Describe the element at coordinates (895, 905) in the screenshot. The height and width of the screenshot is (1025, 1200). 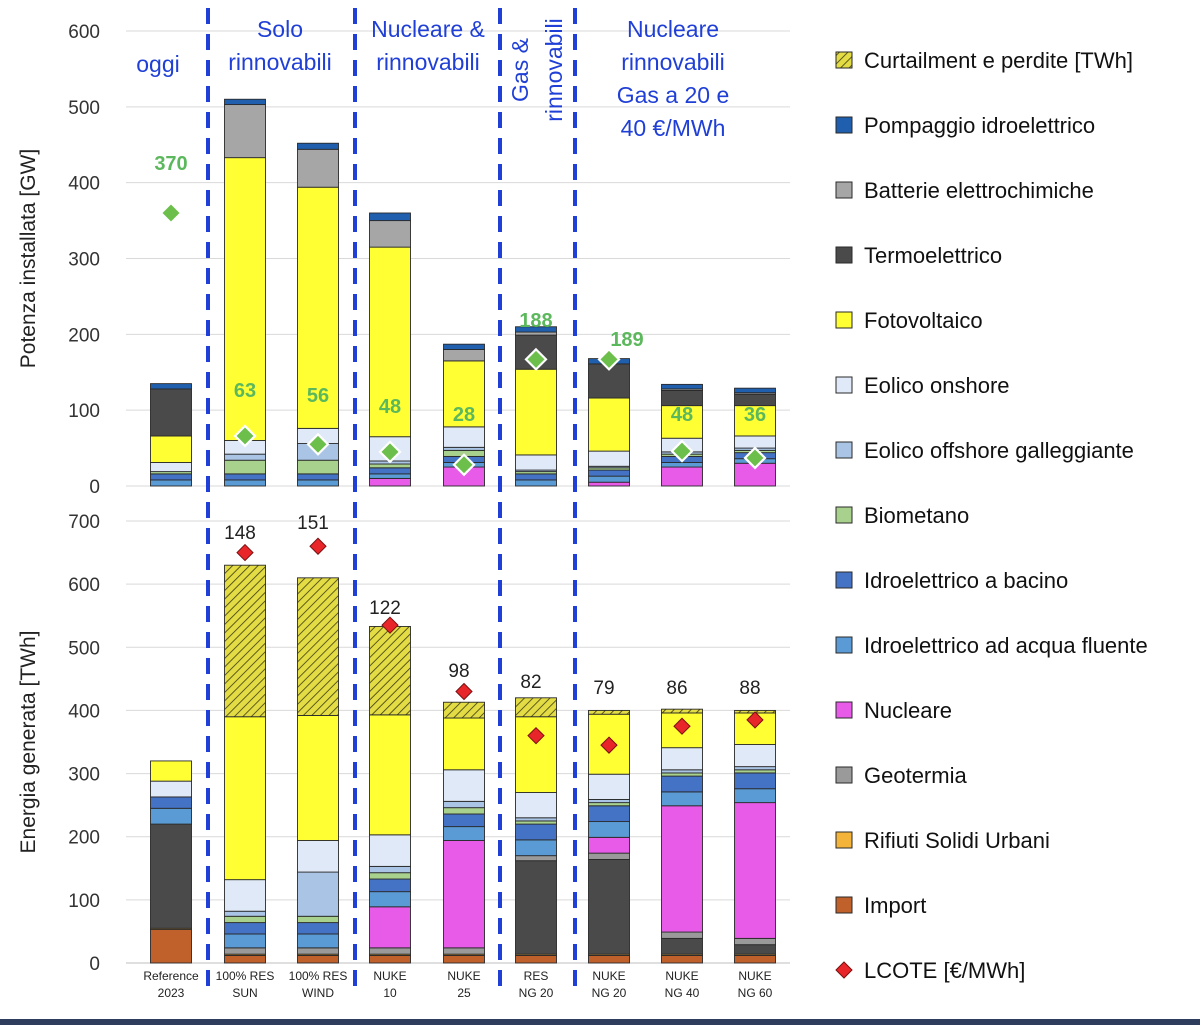
I see `legend-label: Import` at that location.